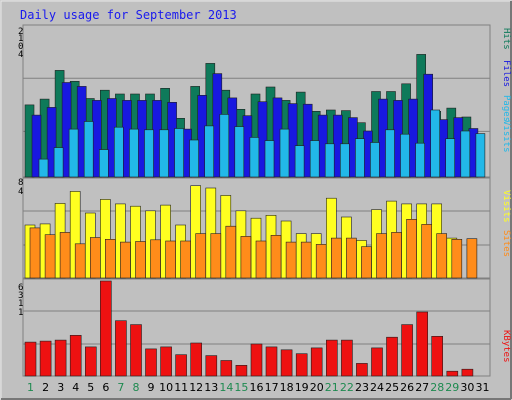 The height and width of the screenshot is (400, 512). Describe the element at coordinates (181, 387) in the screenshot. I see `x-label-11: 11` at that location.